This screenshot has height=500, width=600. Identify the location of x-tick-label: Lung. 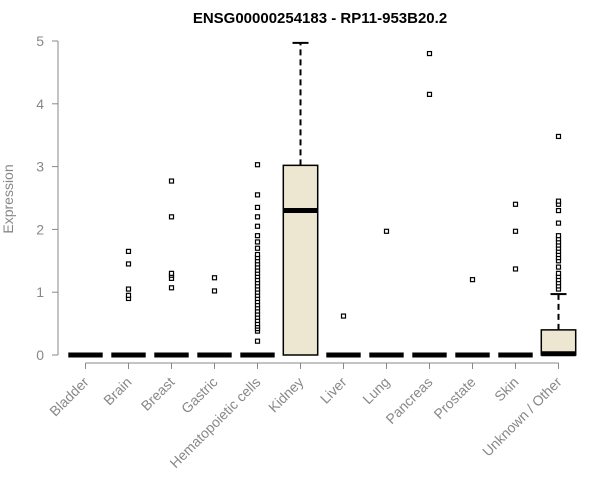
(375, 390).